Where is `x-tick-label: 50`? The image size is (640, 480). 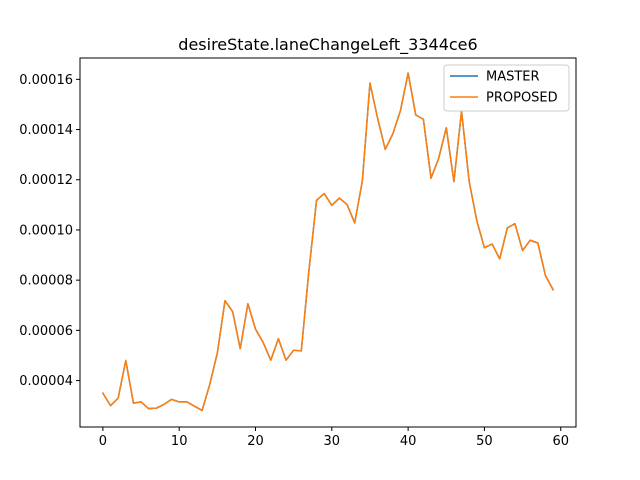
x-tick-label: 50 is located at coordinates (484, 441).